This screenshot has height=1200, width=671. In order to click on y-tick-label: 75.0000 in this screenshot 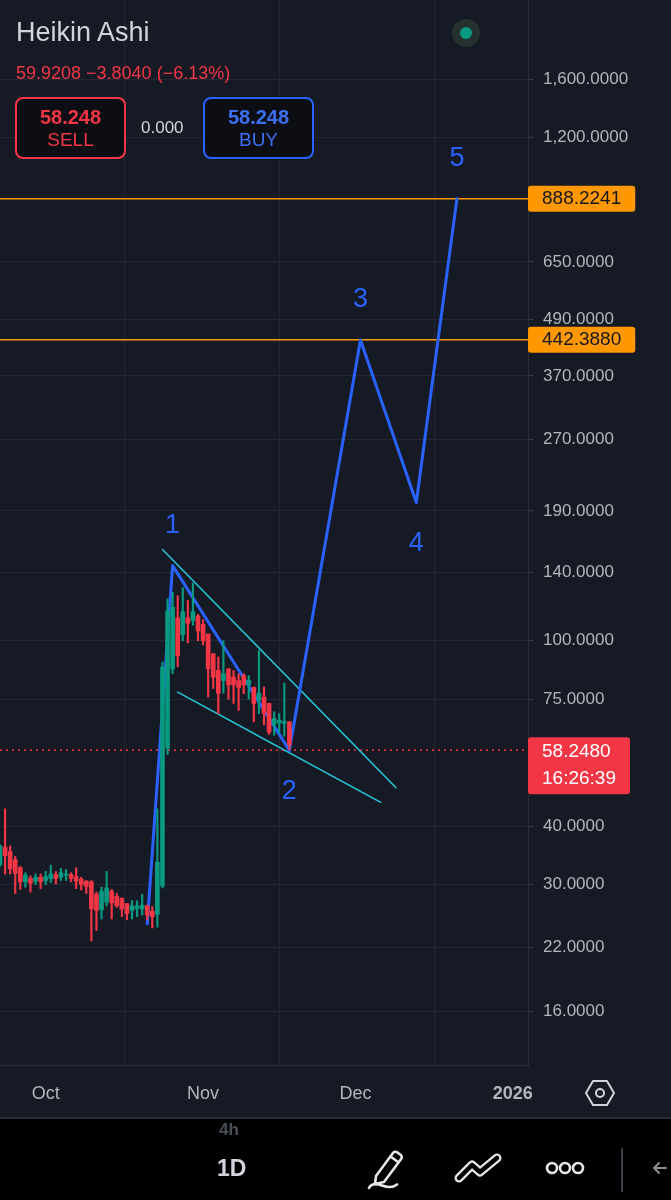, I will do `click(574, 698)`.